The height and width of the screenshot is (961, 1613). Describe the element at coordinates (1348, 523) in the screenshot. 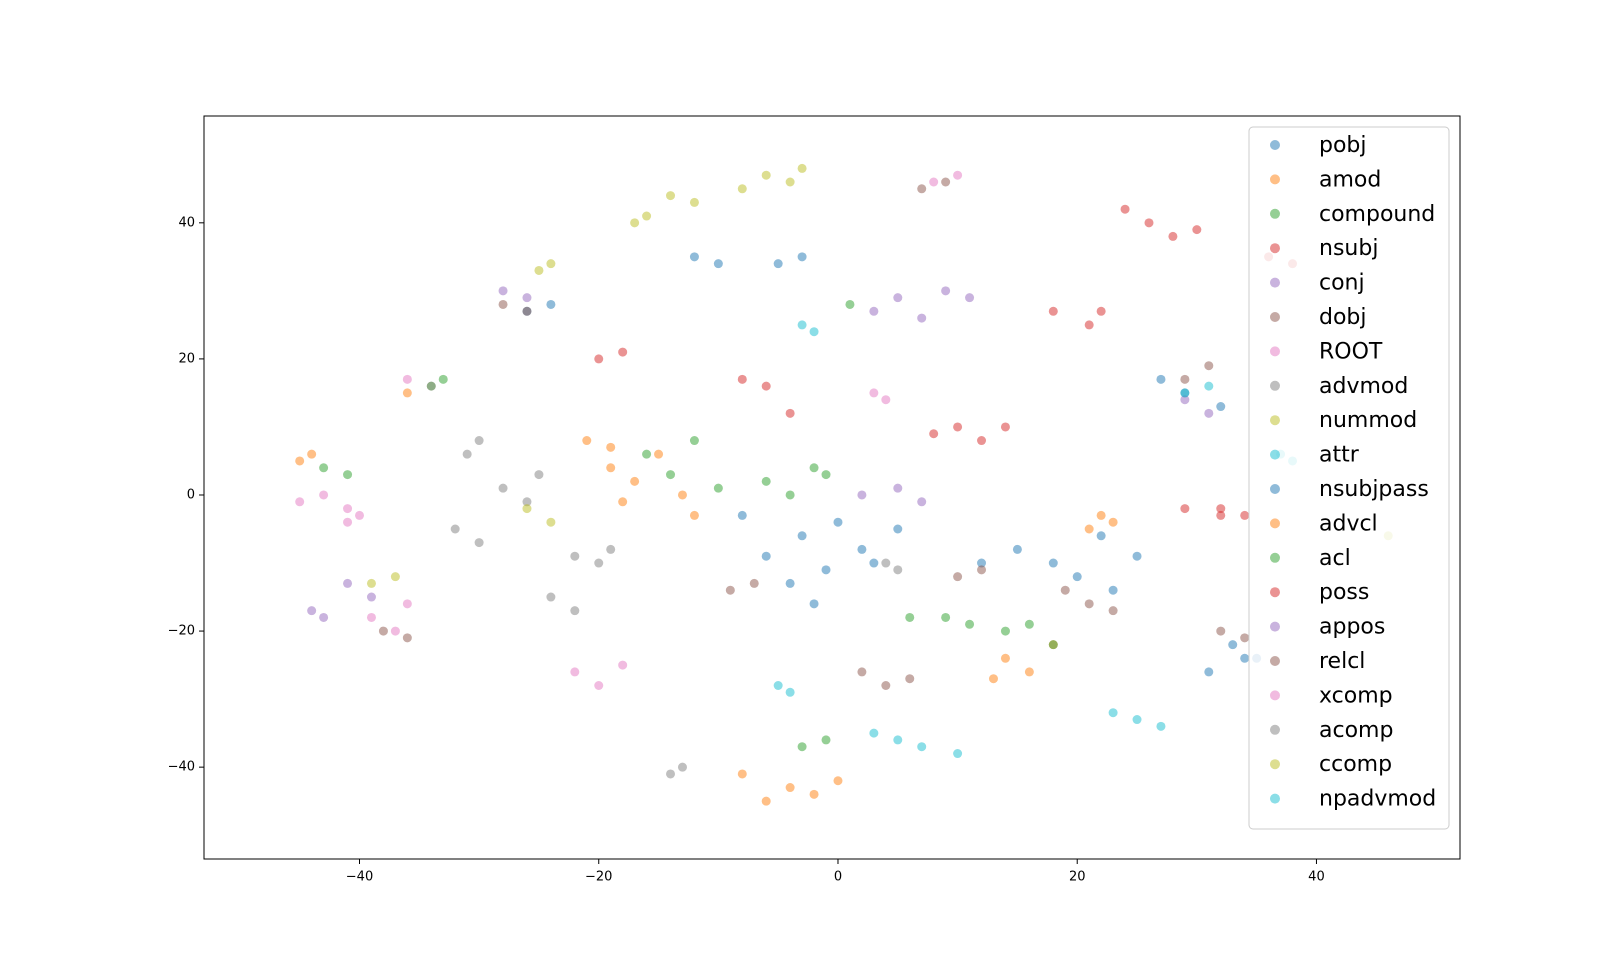

I see `legend-label: advcl` at that location.